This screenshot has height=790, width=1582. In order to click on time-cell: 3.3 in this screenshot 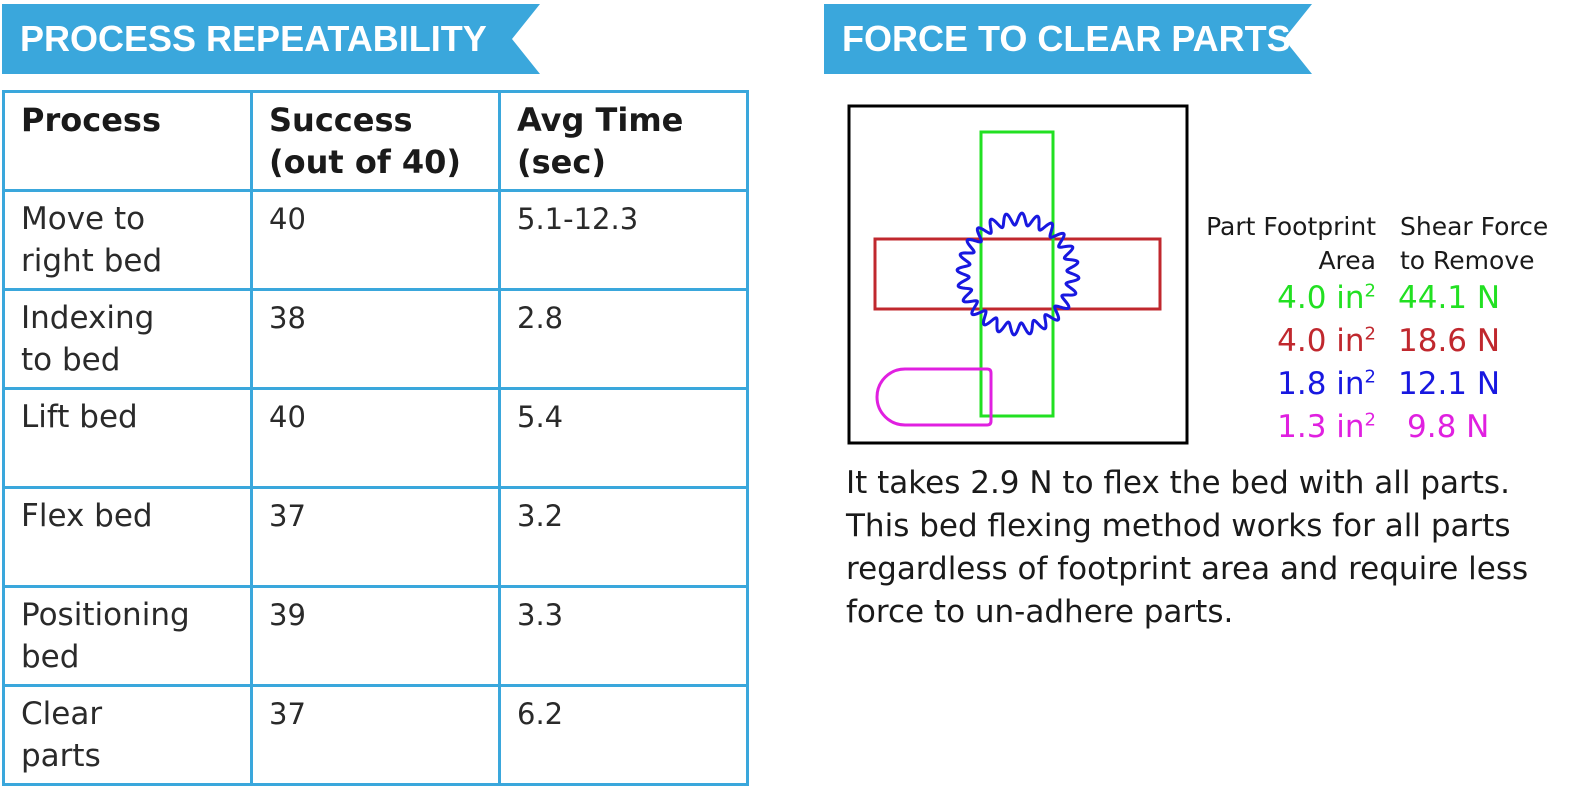, I will do `click(623, 636)`.